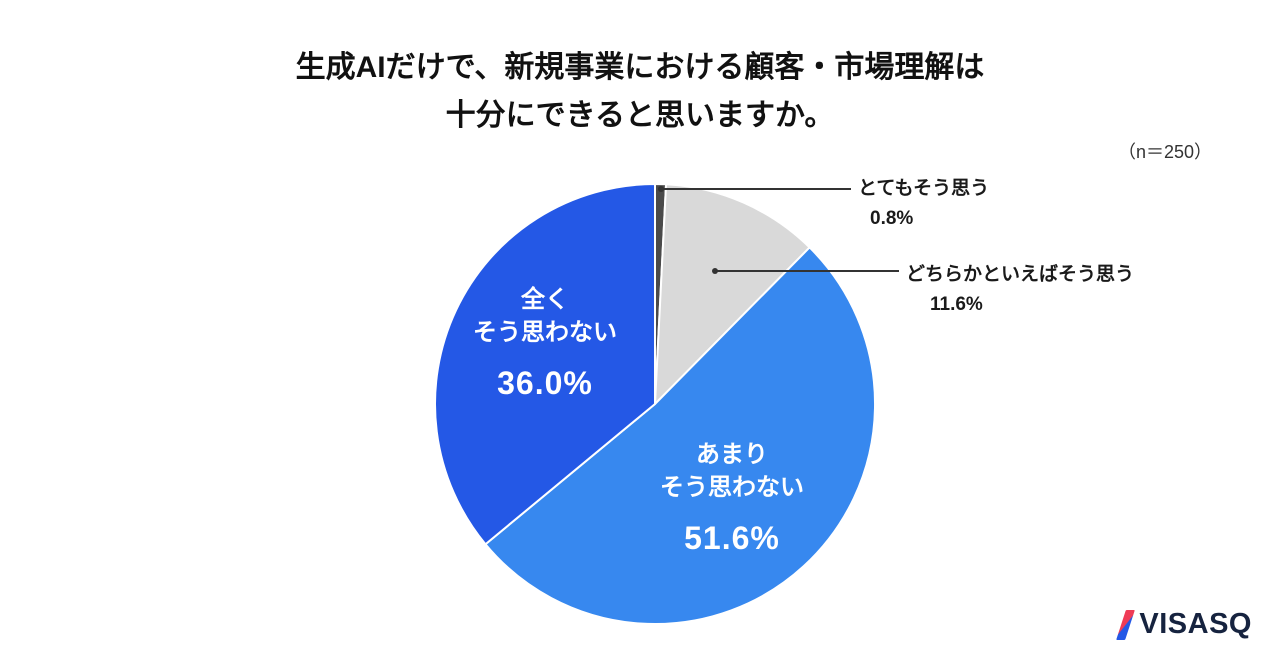  What do you see at coordinates (805, 271) in the screenshot?
I see `leader-line-dochiraka` at bounding box center [805, 271].